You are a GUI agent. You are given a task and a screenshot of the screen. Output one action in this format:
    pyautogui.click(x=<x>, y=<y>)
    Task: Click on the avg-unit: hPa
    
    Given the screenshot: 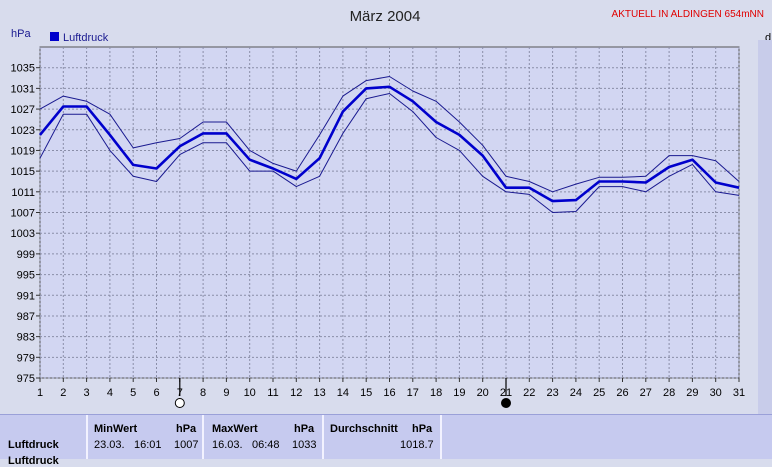 What is the action you would take?
    pyautogui.click(x=422, y=429)
    